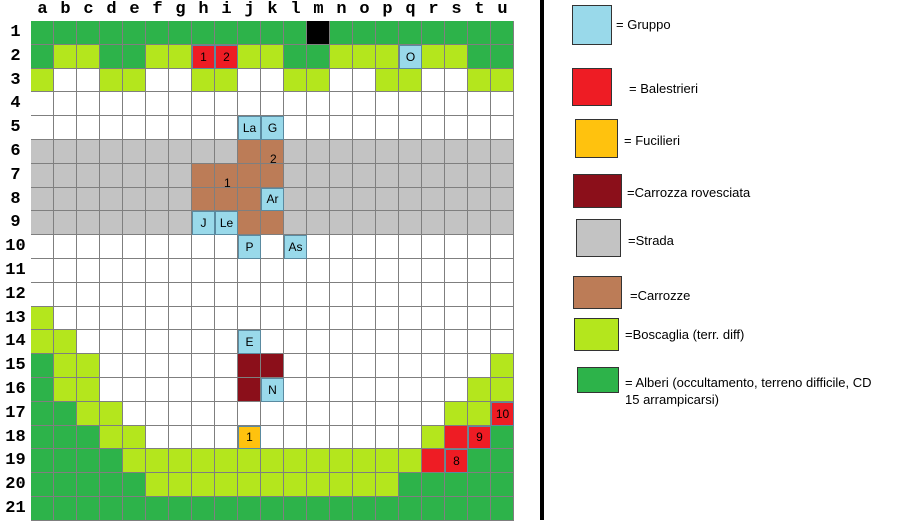 This screenshot has width=922, height=521. Describe the element at coordinates (272, 390) in the screenshot. I see `group-token: N` at that location.